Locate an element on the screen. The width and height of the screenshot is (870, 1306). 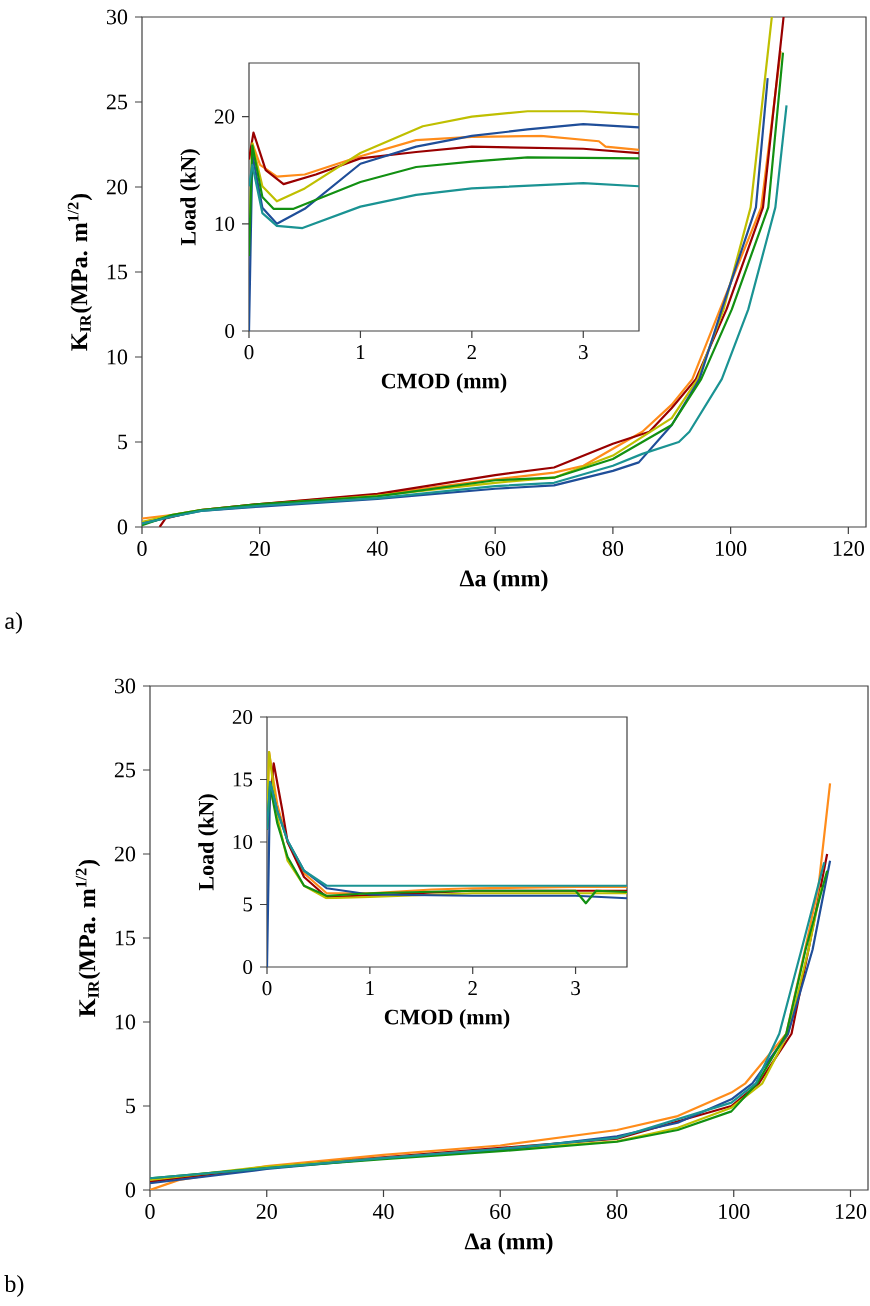
text: a) is located at coordinates (13, 623).